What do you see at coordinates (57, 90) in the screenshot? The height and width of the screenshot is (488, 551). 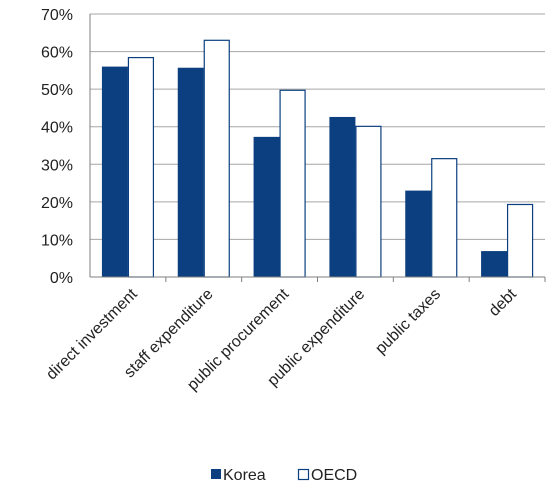 I see `y-tick-label: 50%` at bounding box center [57, 90].